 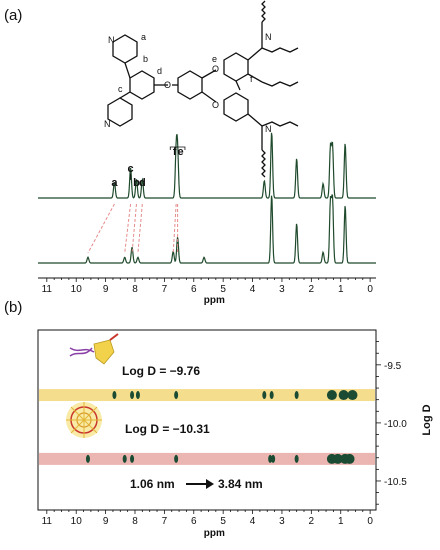 What do you see at coordinates (145, 59) in the screenshot?
I see `atom-label-b: b` at bounding box center [145, 59].